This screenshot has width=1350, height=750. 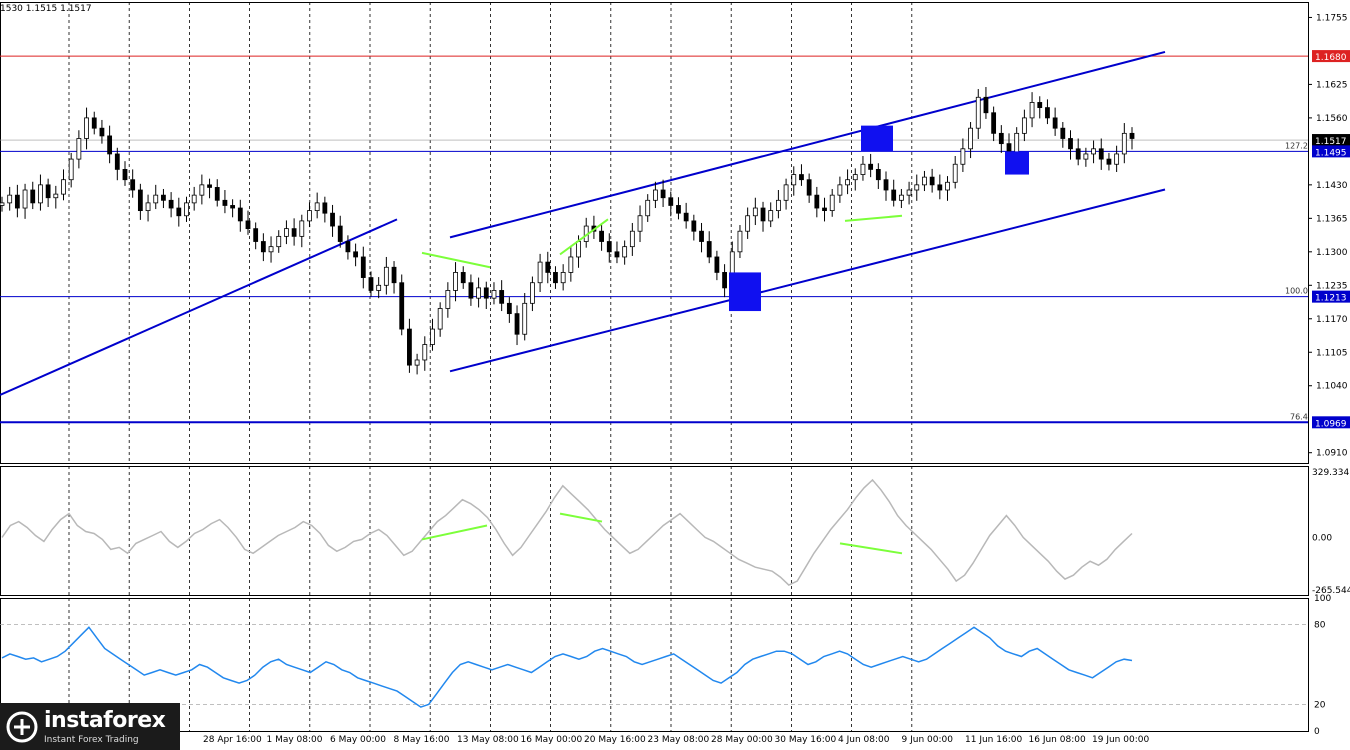 What do you see at coordinates (295, 740) in the screenshot?
I see `time-tick-label: 1 May 08:00` at bounding box center [295, 740].